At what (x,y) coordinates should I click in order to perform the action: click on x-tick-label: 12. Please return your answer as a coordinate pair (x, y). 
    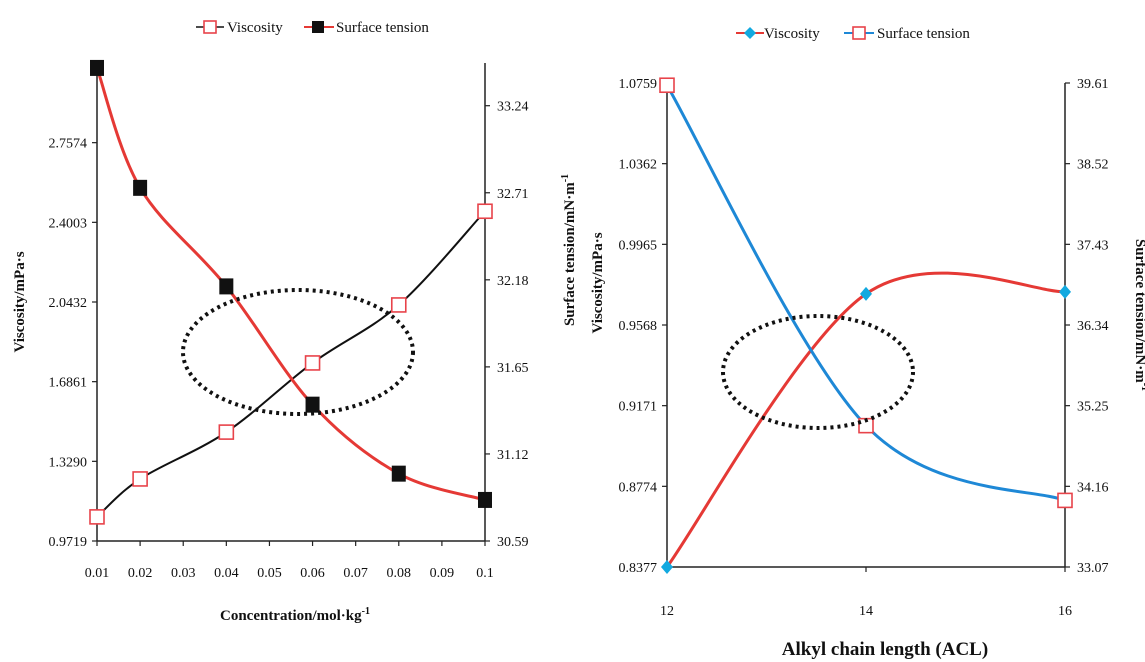
    Looking at the image, I should click on (667, 611).